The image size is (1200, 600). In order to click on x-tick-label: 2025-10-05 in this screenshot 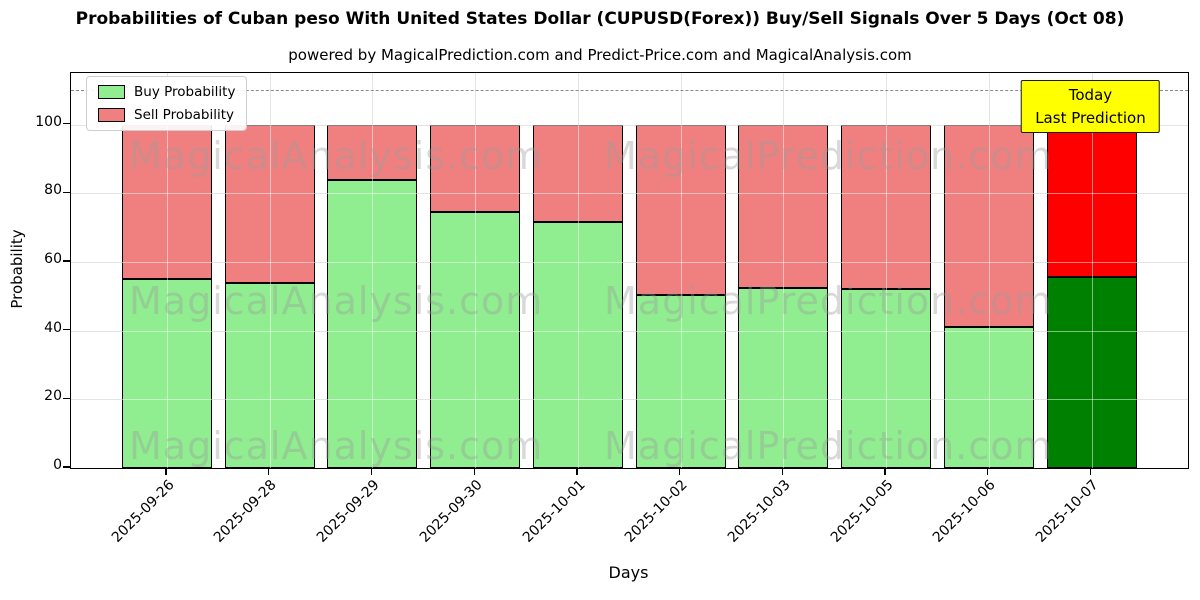, I will do `click(862, 511)`.